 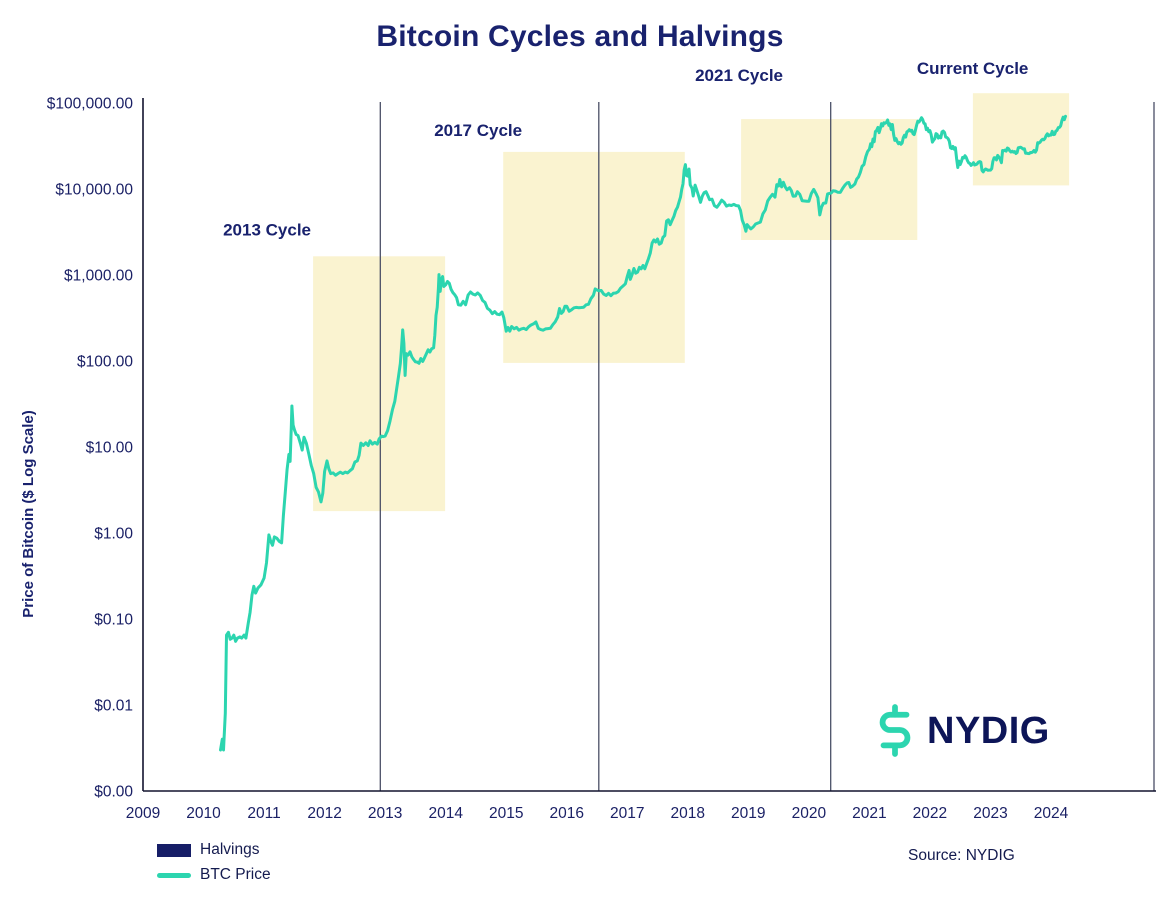 What do you see at coordinates (98, 276) in the screenshot?
I see `y-axis-tick-label: $1,000.00` at bounding box center [98, 276].